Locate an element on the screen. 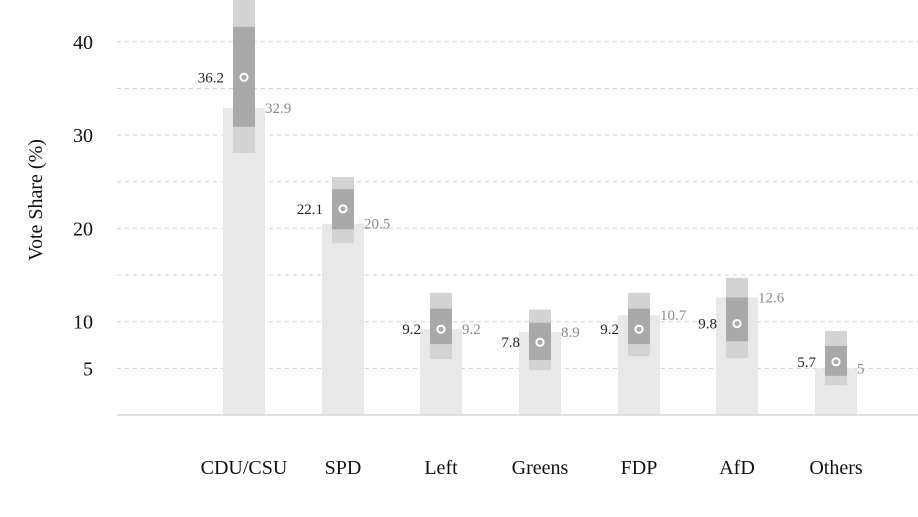 This screenshot has width=918, height=517. x-category-label: Others is located at coordinates (836, 468).